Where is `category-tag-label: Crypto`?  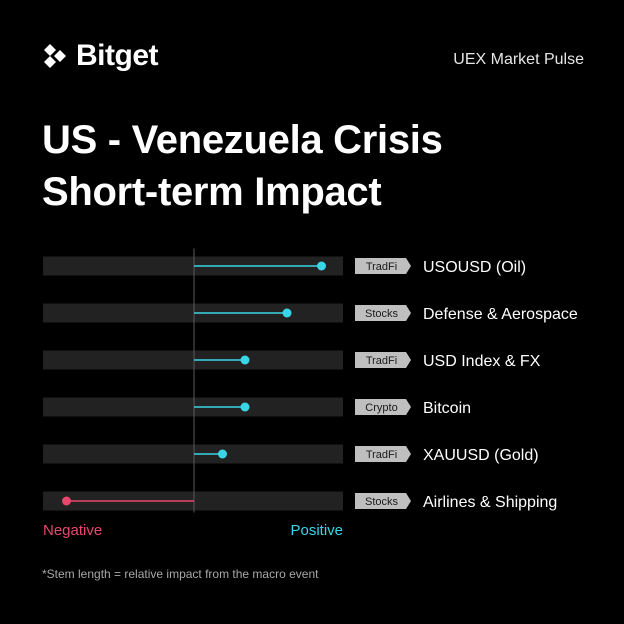
category-tag-label: Crypto is located at coordinates (381, 408).